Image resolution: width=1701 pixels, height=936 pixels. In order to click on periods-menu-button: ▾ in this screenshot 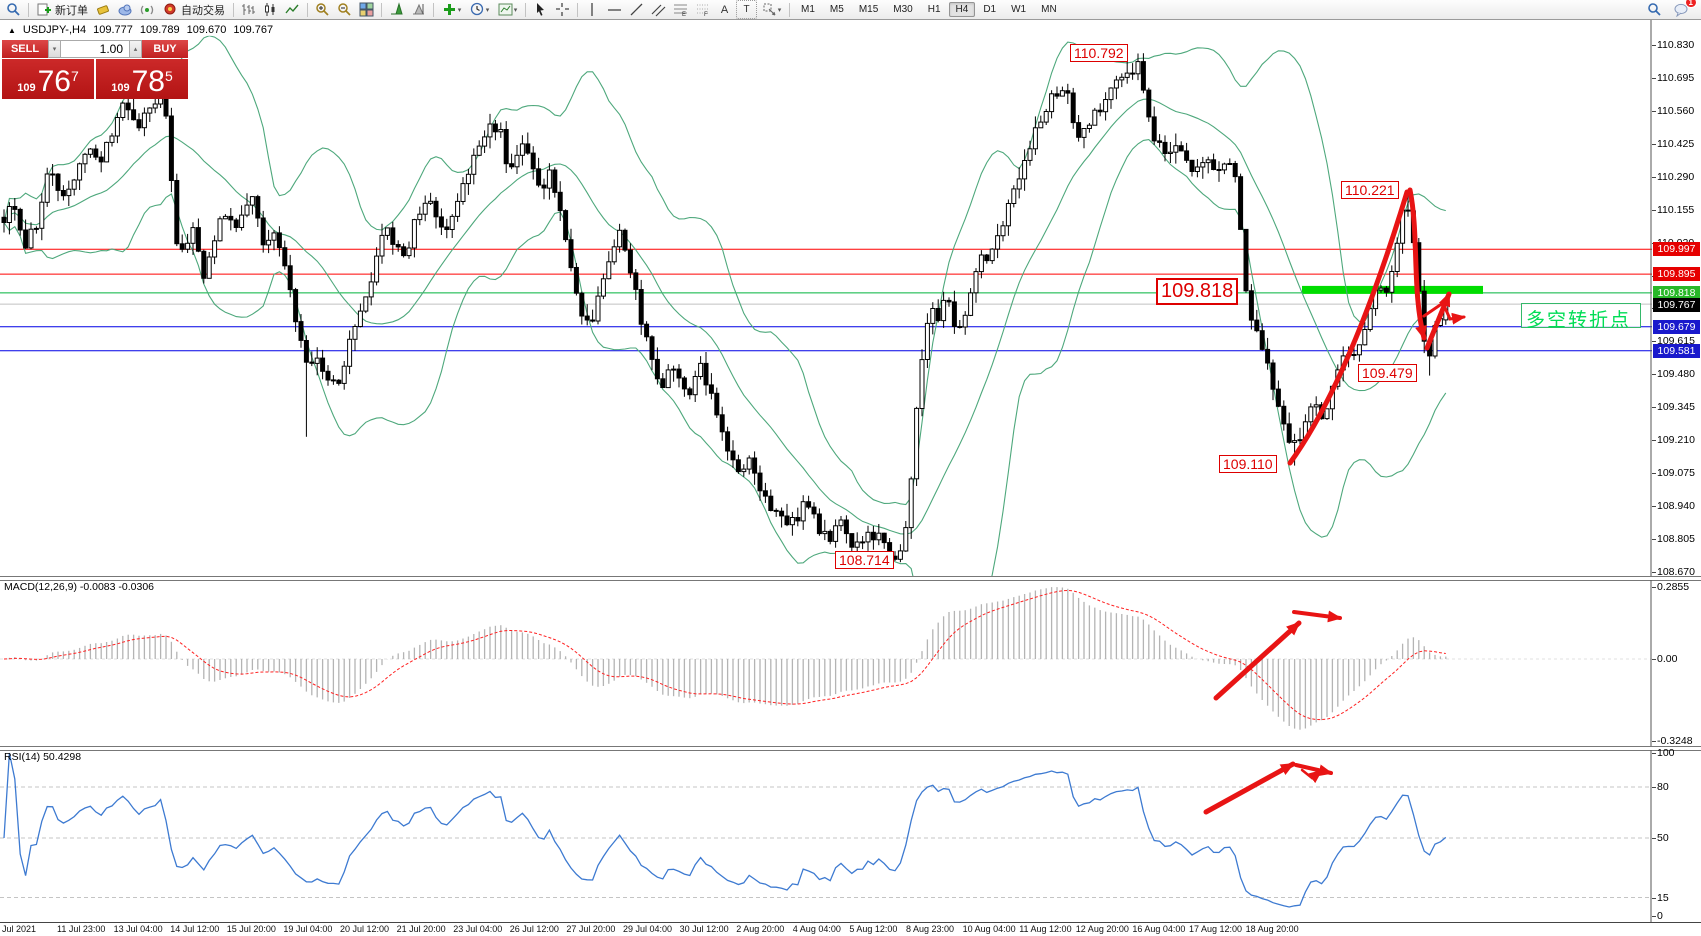, I will do `click(479, 9)`.